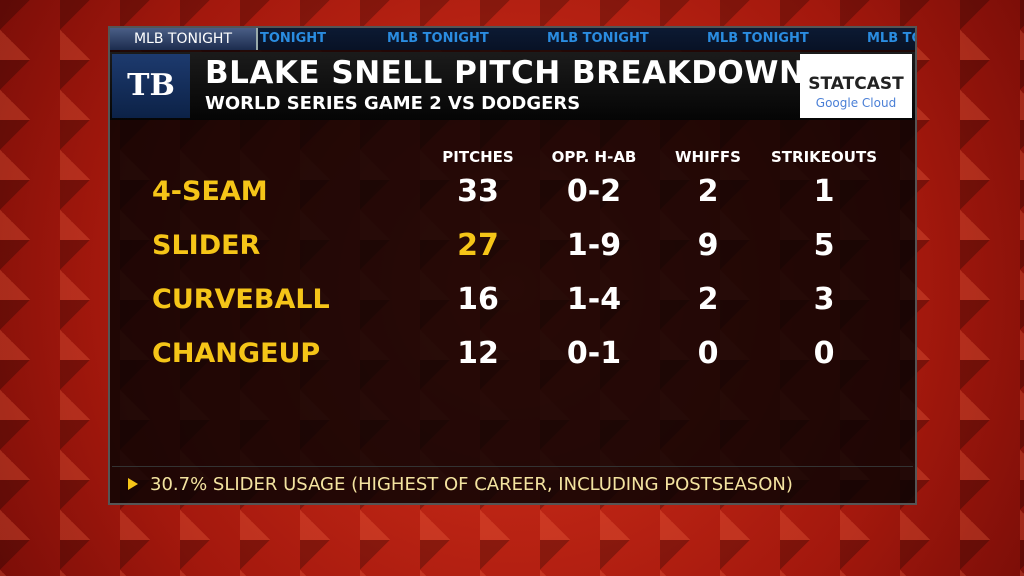  I want to click on column-header: PITCHES, so click(478, 157).